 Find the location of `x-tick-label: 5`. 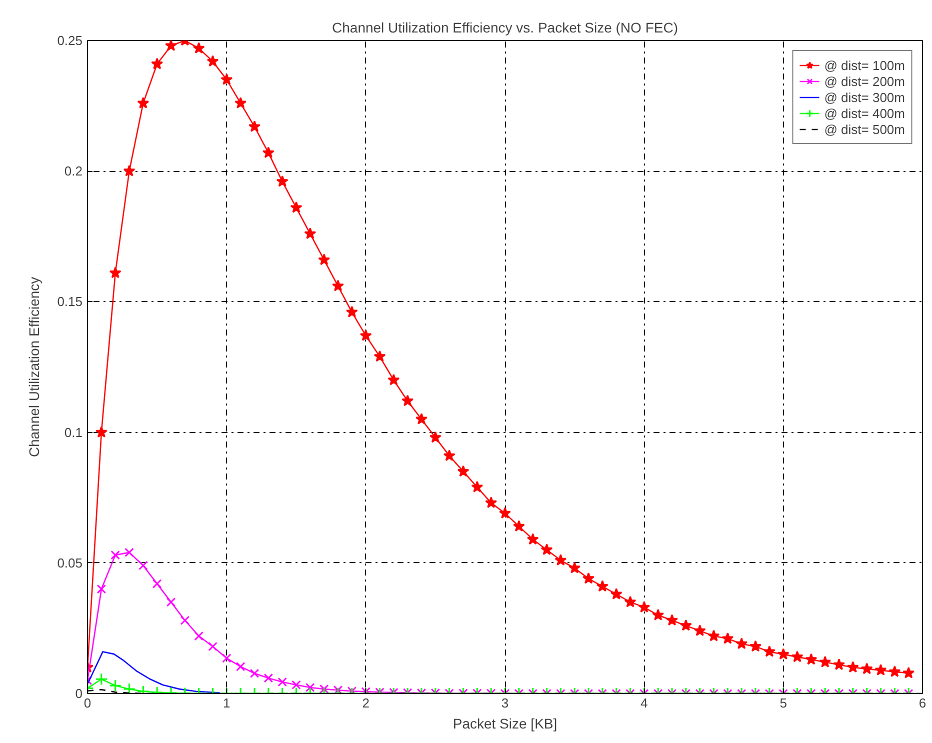

x-tick-label: 5 is located at coordinates (783, 703).